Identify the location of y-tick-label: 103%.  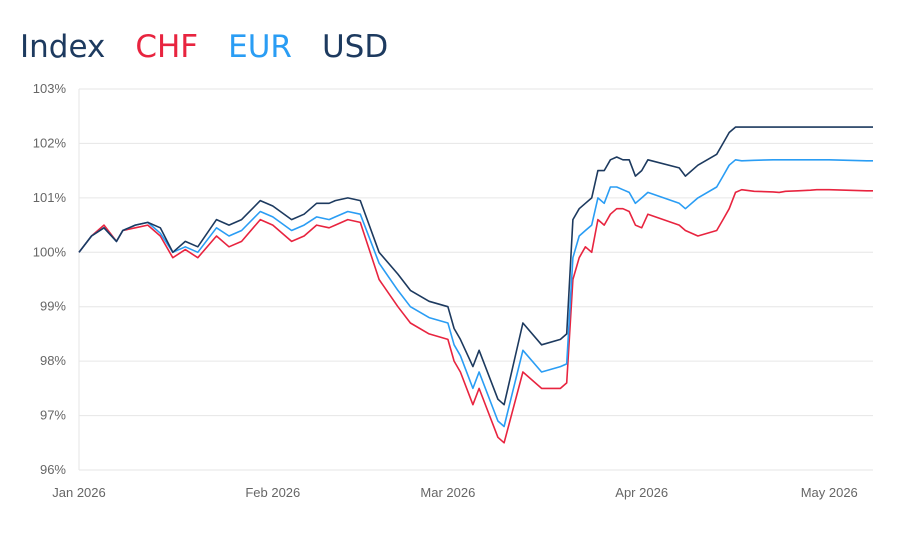
(50, 88).